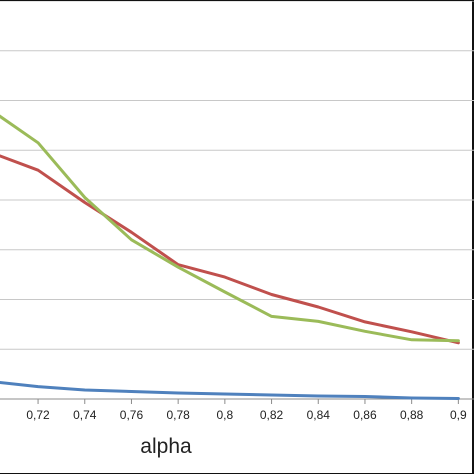 The image size is (474, 475). I want to click on x-tick-label: 0,72, so click(38, 415).